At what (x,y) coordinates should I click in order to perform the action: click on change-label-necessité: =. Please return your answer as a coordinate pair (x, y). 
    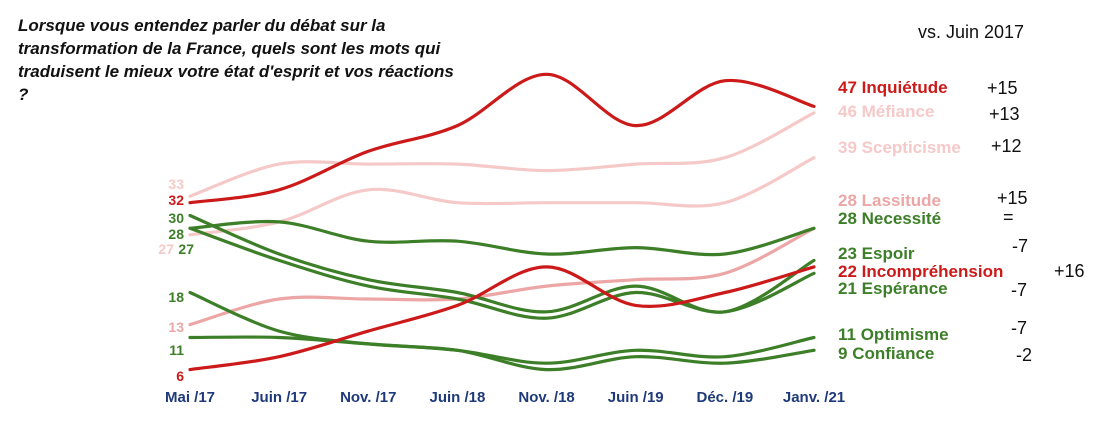
    Looking at the image, I should click on (1008, 217).